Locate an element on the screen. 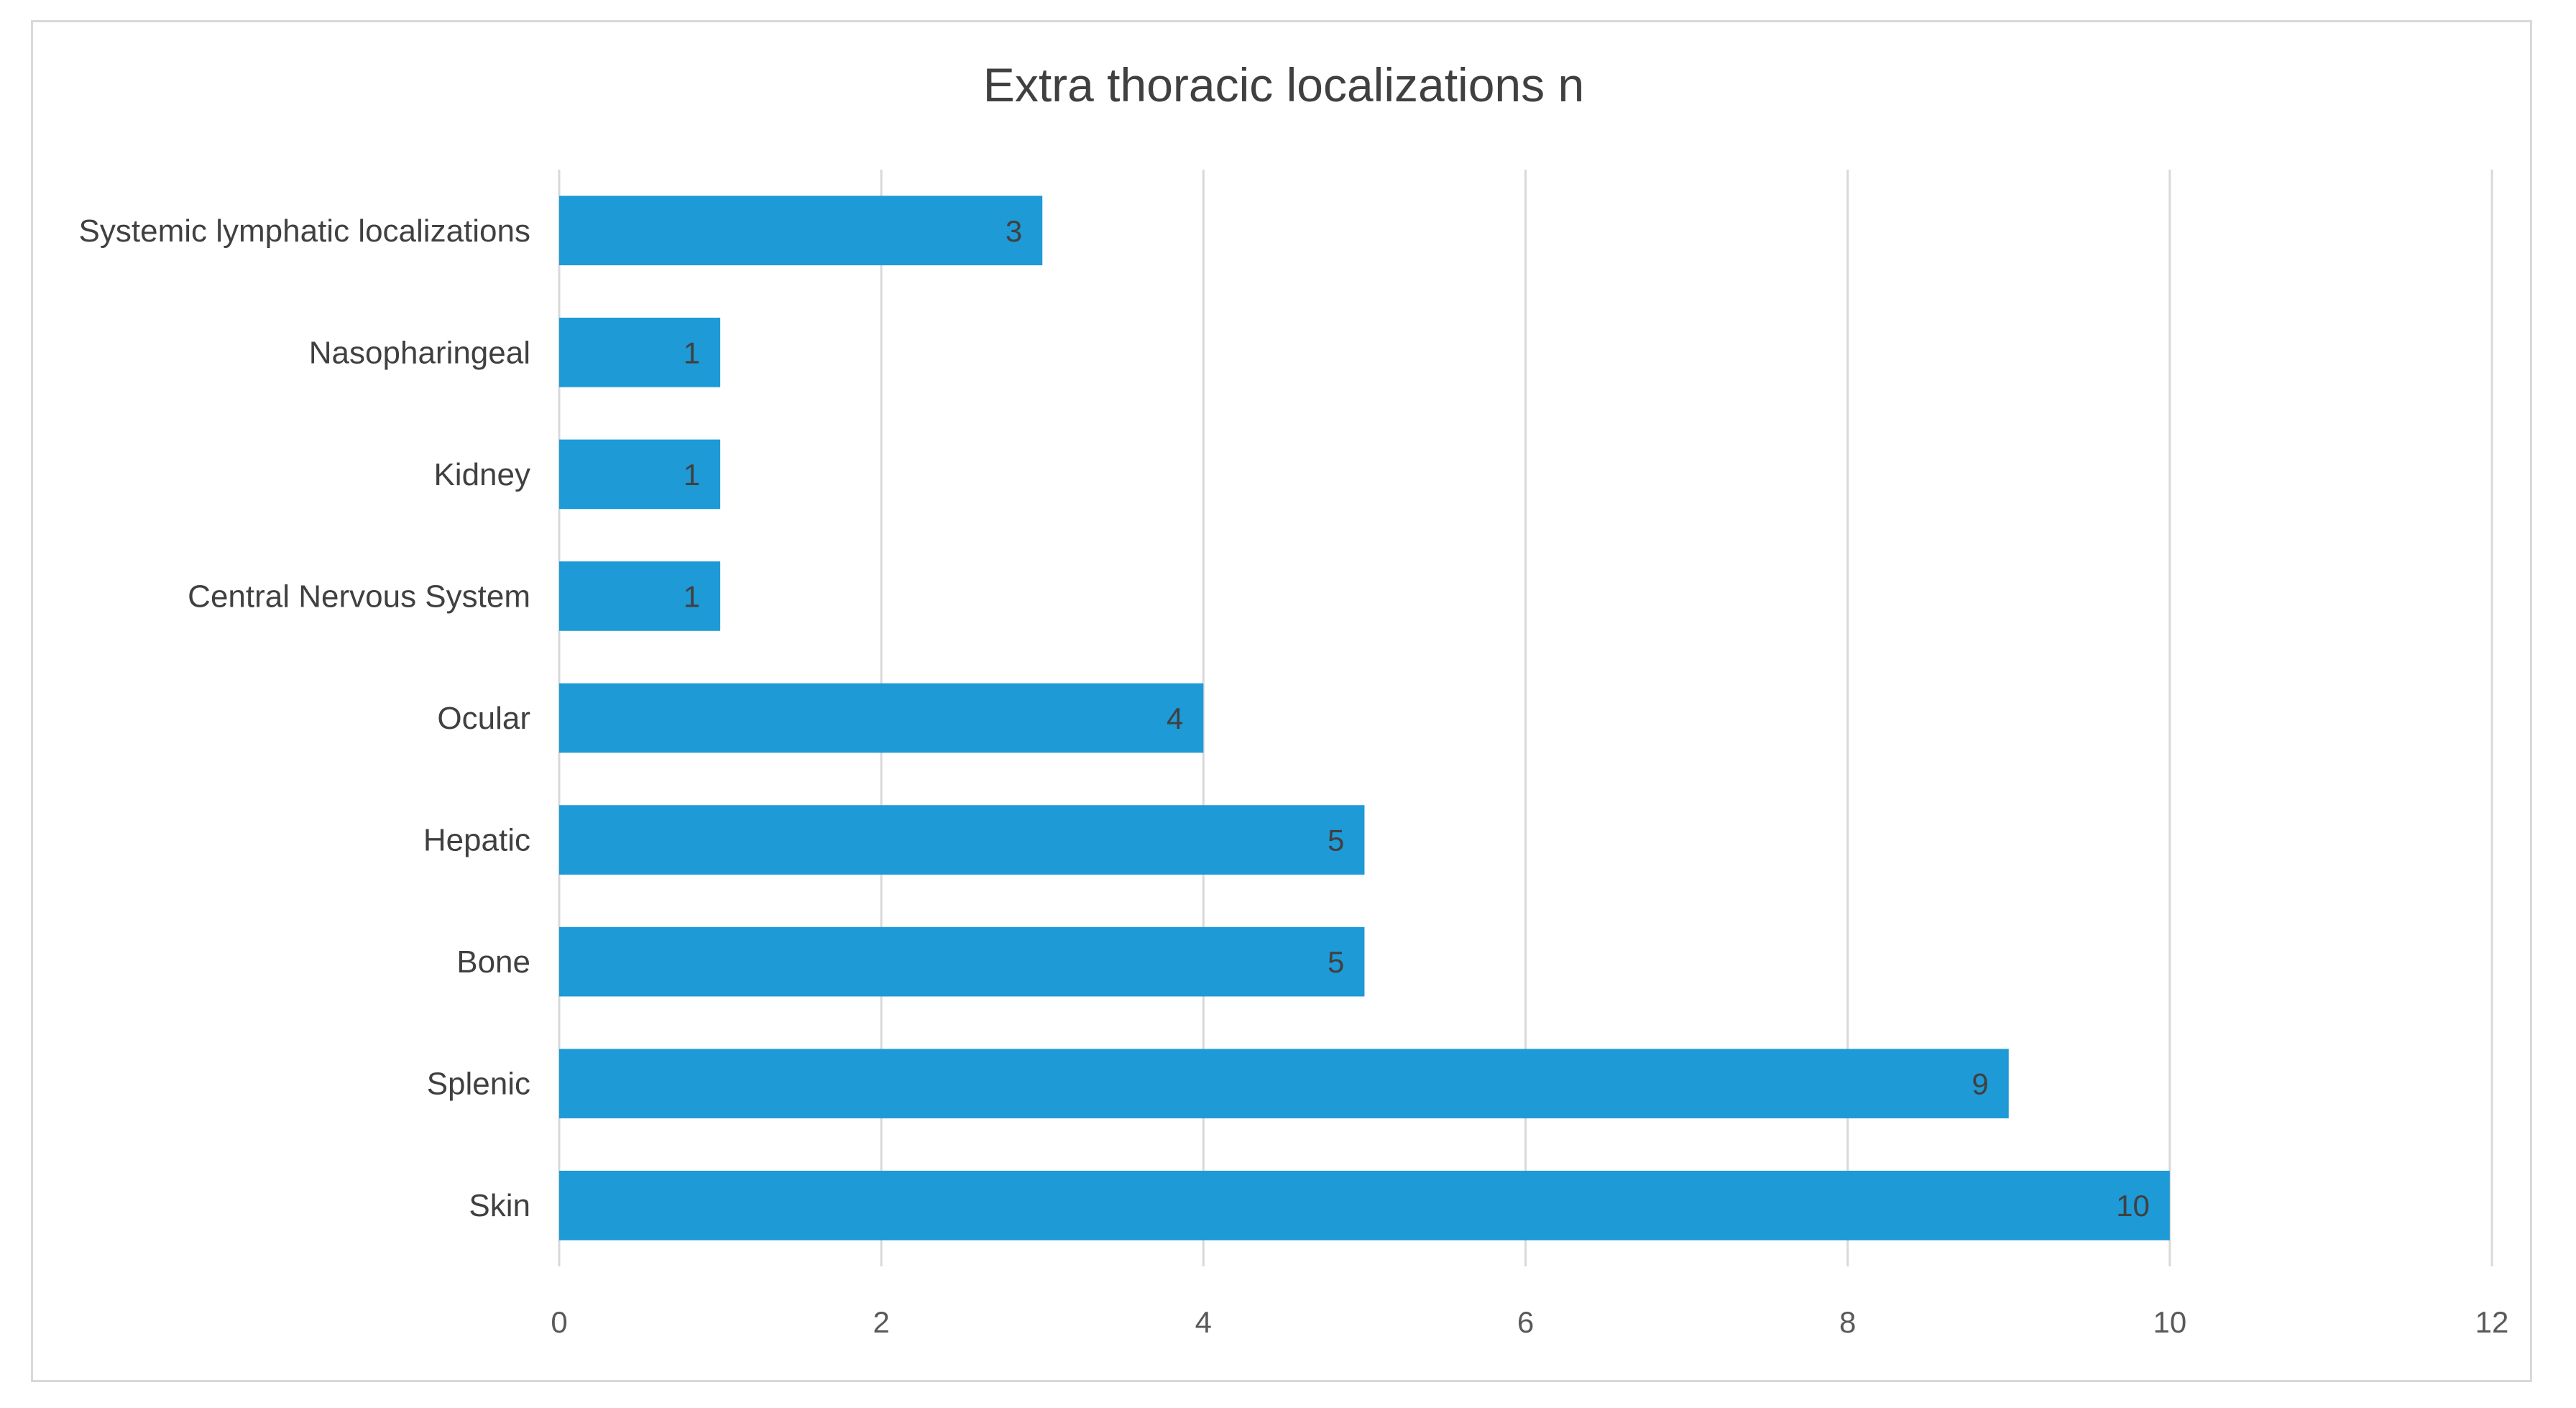 This screenshot has width=2576, height=1408. bar-nasopharingeal is located at coordinates (640, 352).